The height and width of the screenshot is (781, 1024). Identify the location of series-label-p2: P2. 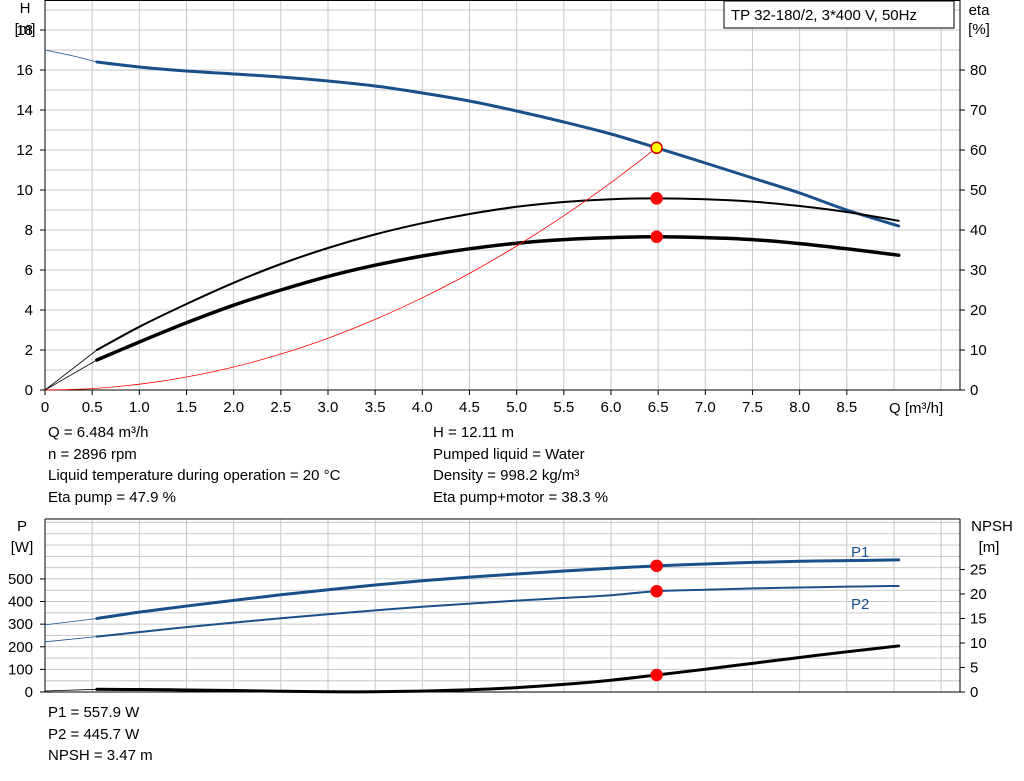
(860, 604).